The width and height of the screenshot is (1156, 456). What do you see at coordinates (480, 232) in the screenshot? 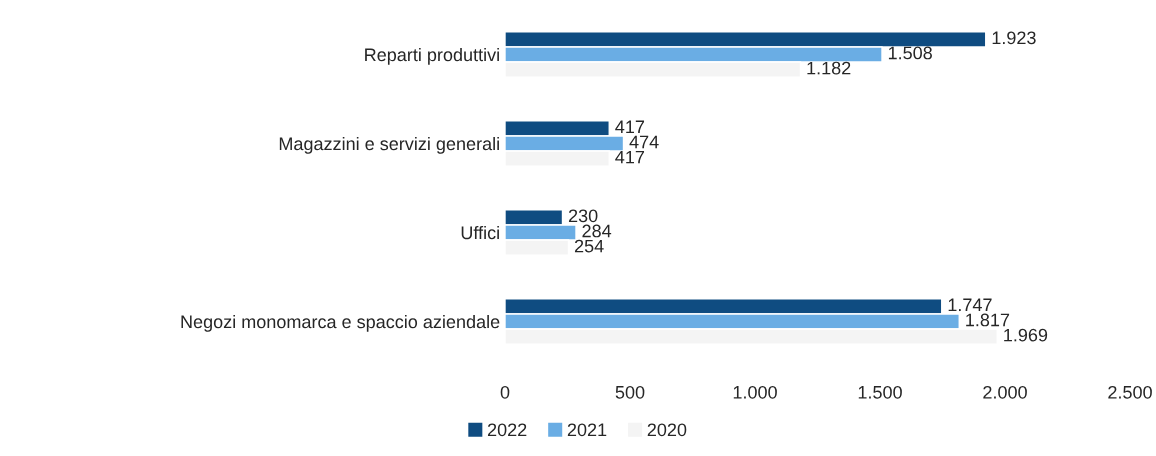
I see `y-tick-label: Uffici` at bounding box center [480, 232].